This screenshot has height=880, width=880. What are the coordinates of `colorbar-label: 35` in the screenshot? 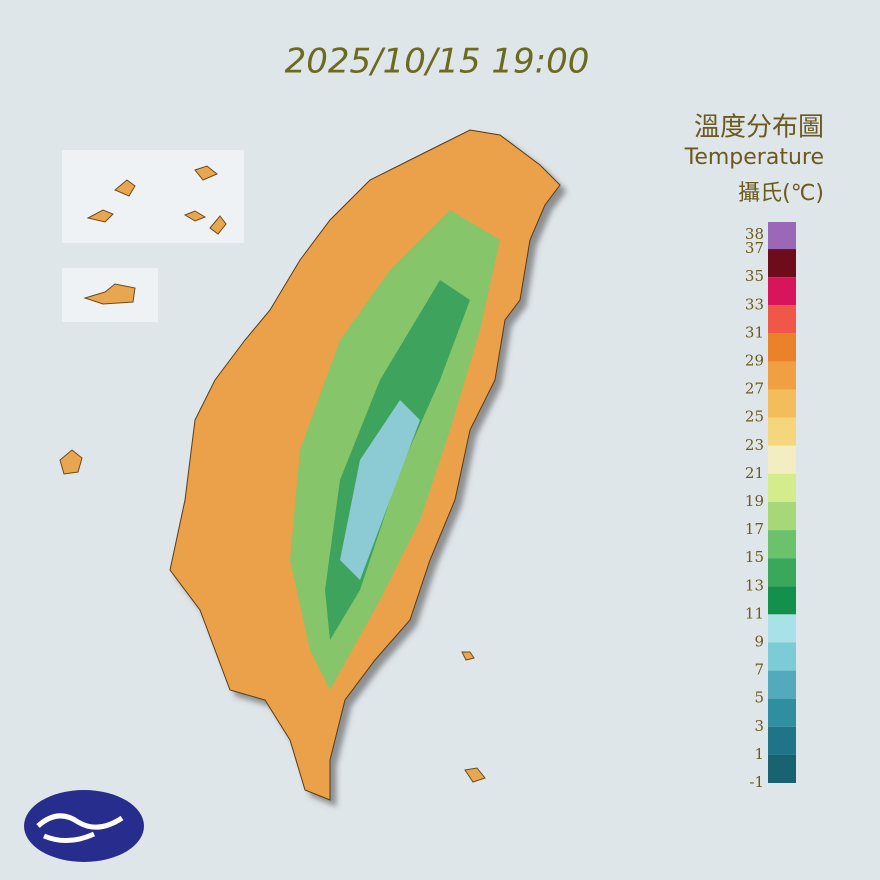 It's located at (754, 276).